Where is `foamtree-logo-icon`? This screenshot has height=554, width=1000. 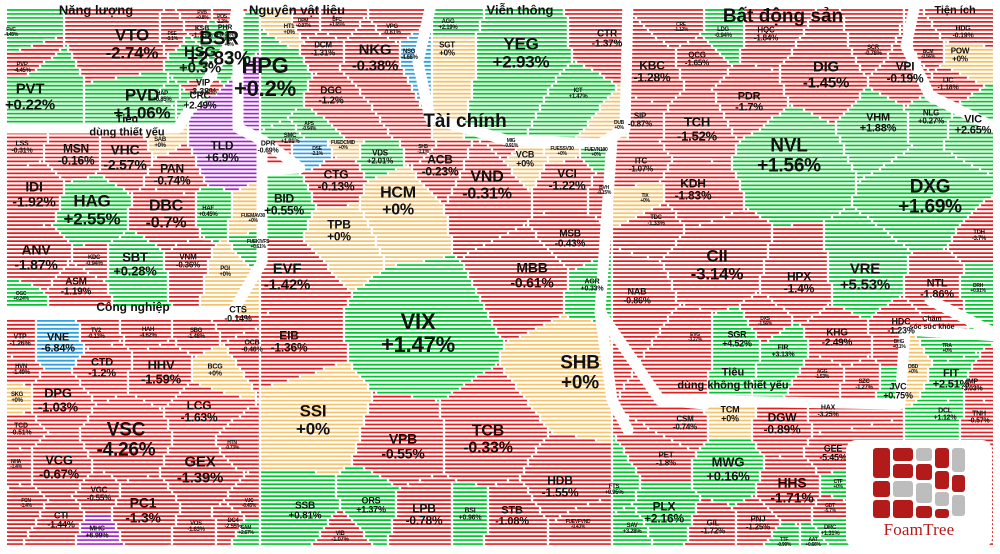 foamtree-logo-icon is located at coordinates (919, 483).